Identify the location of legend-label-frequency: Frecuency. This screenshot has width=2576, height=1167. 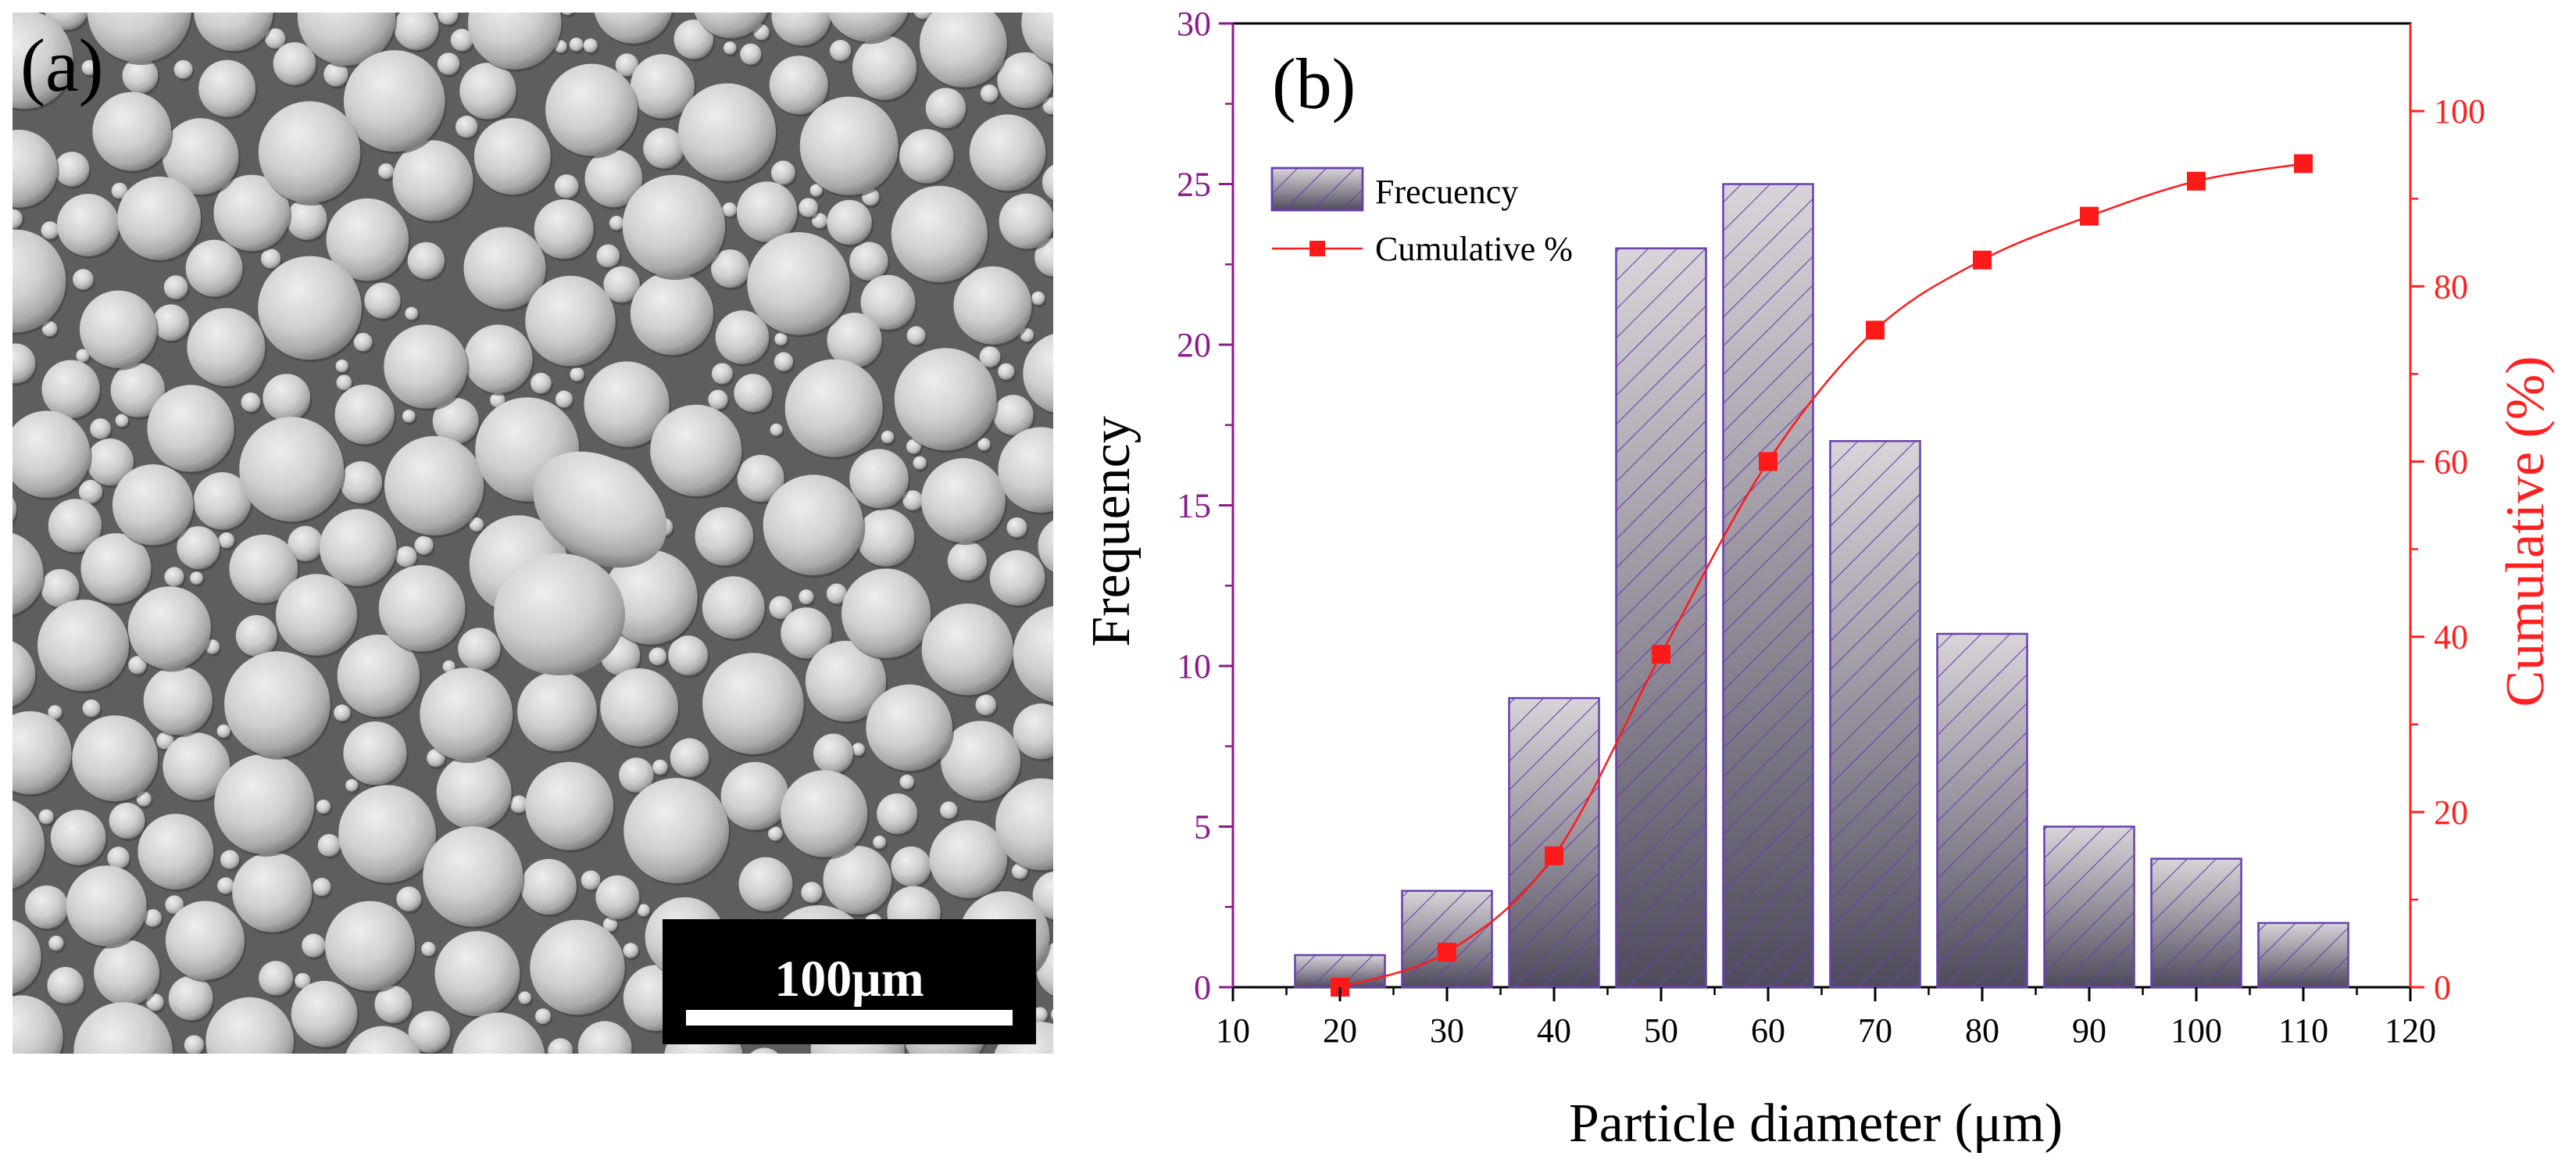
(1447, 192).